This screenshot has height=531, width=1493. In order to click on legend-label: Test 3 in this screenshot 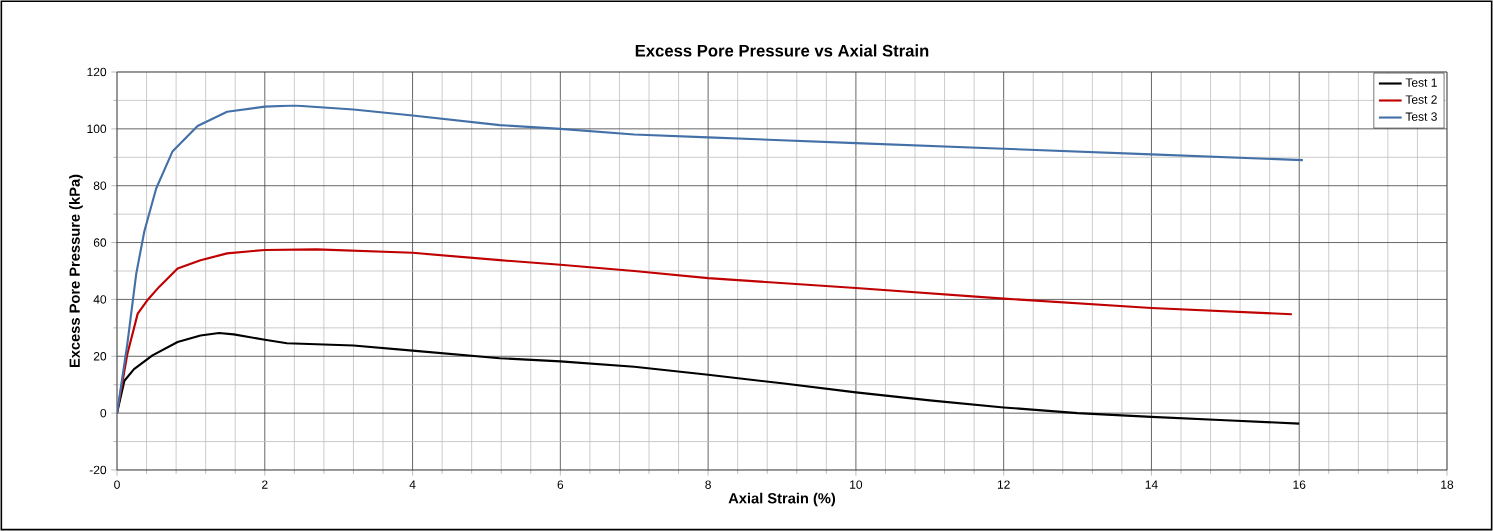, I will do `click(1421, 116)`.